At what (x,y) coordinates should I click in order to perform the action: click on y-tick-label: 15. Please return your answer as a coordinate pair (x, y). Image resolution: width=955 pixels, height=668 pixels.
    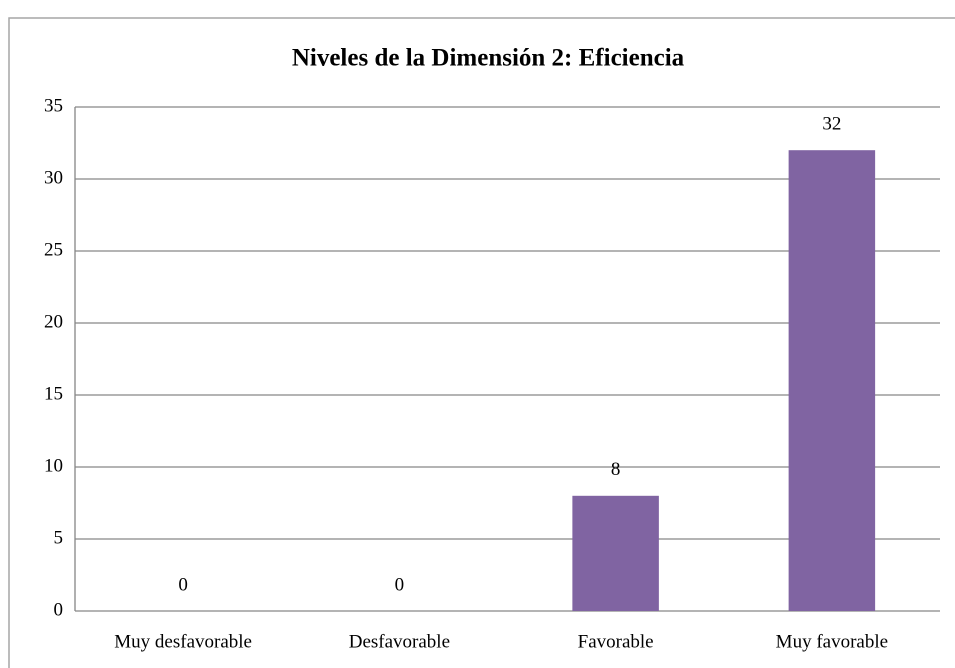
    Looking at the image, I should click on (53, 393).